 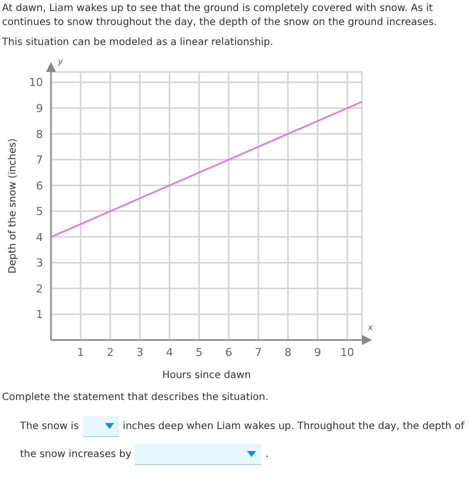 What do you see at coordinates (135, 397) in the screenshot?
I see `text: Complete the statement that describes the situation.` at bounding box center [135, 397].